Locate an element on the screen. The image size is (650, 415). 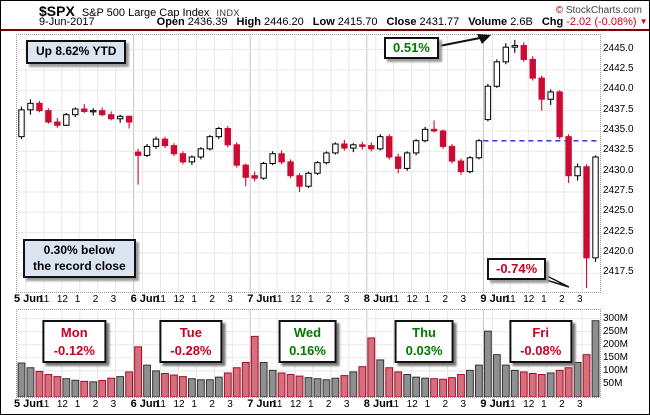
chart-header: $SPX S&P 500 Large Cap Index INDX is located at coordinates (139, 11).